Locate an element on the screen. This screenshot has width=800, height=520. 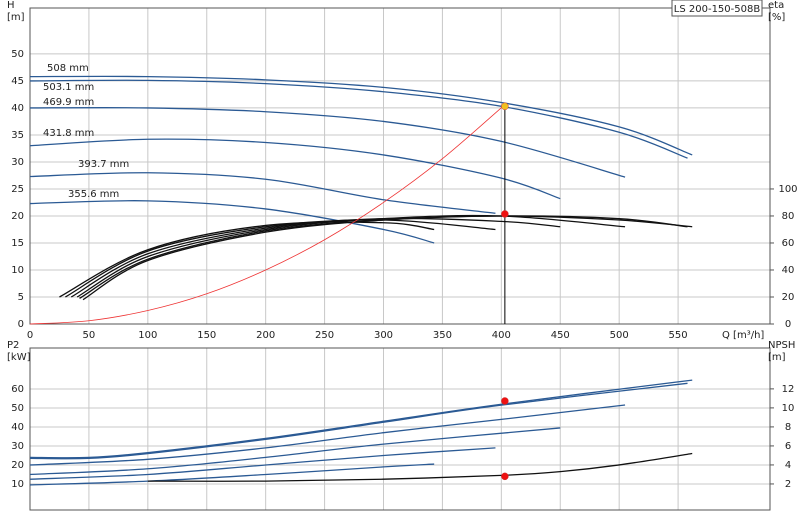
curve-label: 508 mm is located at coordinates (68, 68).